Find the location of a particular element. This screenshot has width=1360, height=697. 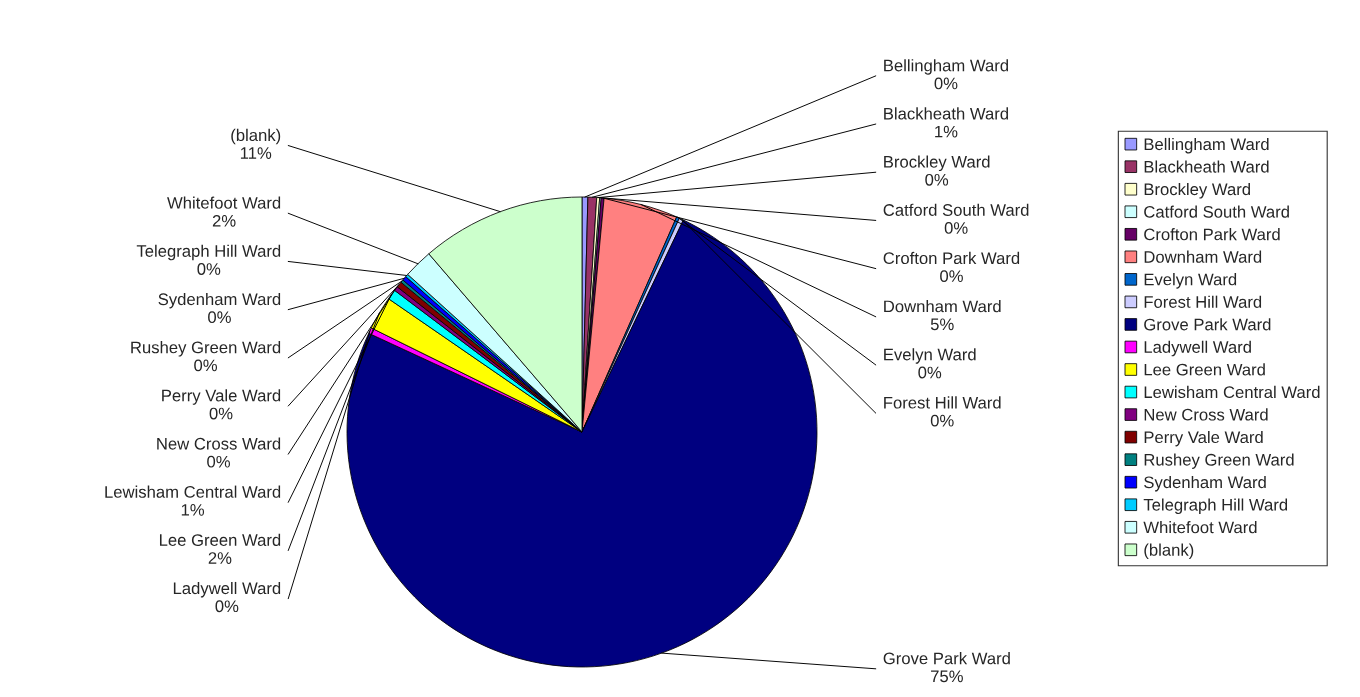

legend-label: (blank) is located at coordinates (1169, 551).